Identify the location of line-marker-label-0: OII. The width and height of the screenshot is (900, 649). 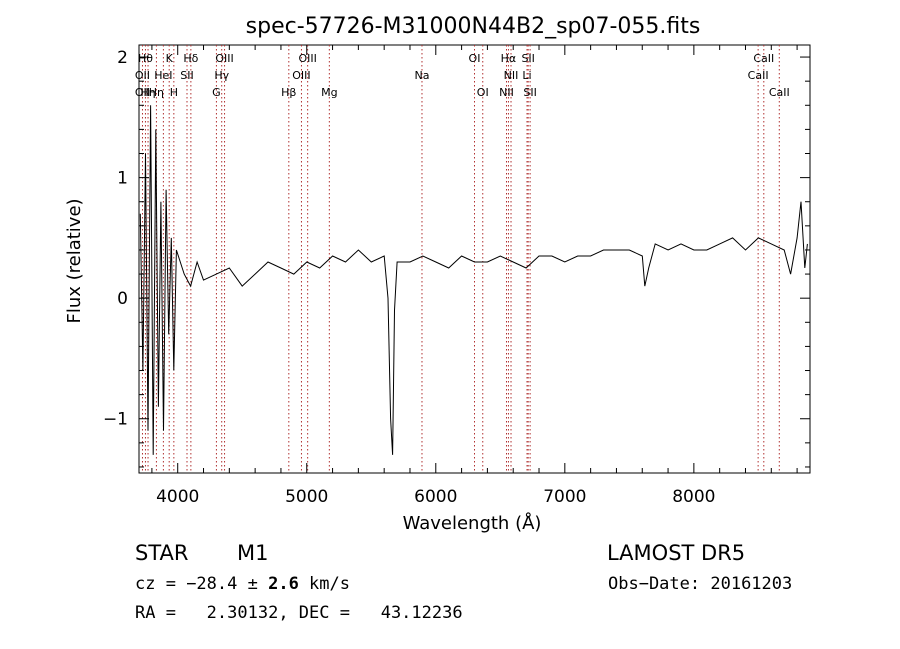
(142, 75).